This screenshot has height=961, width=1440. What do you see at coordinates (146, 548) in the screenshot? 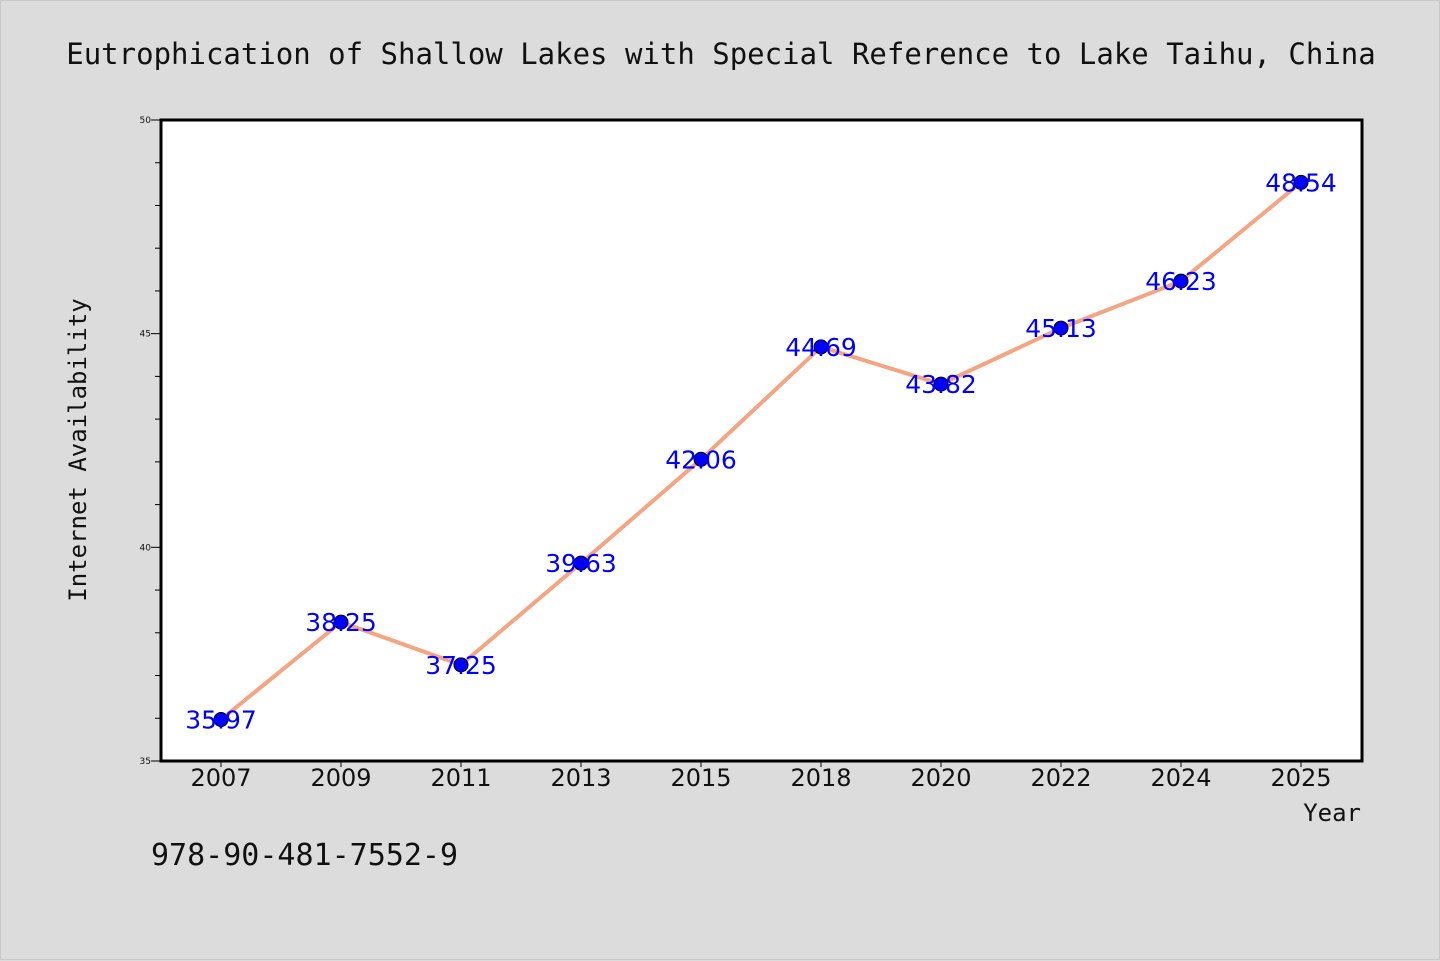
I see `y-tick-label: 40` at bounding box center [146, 548].